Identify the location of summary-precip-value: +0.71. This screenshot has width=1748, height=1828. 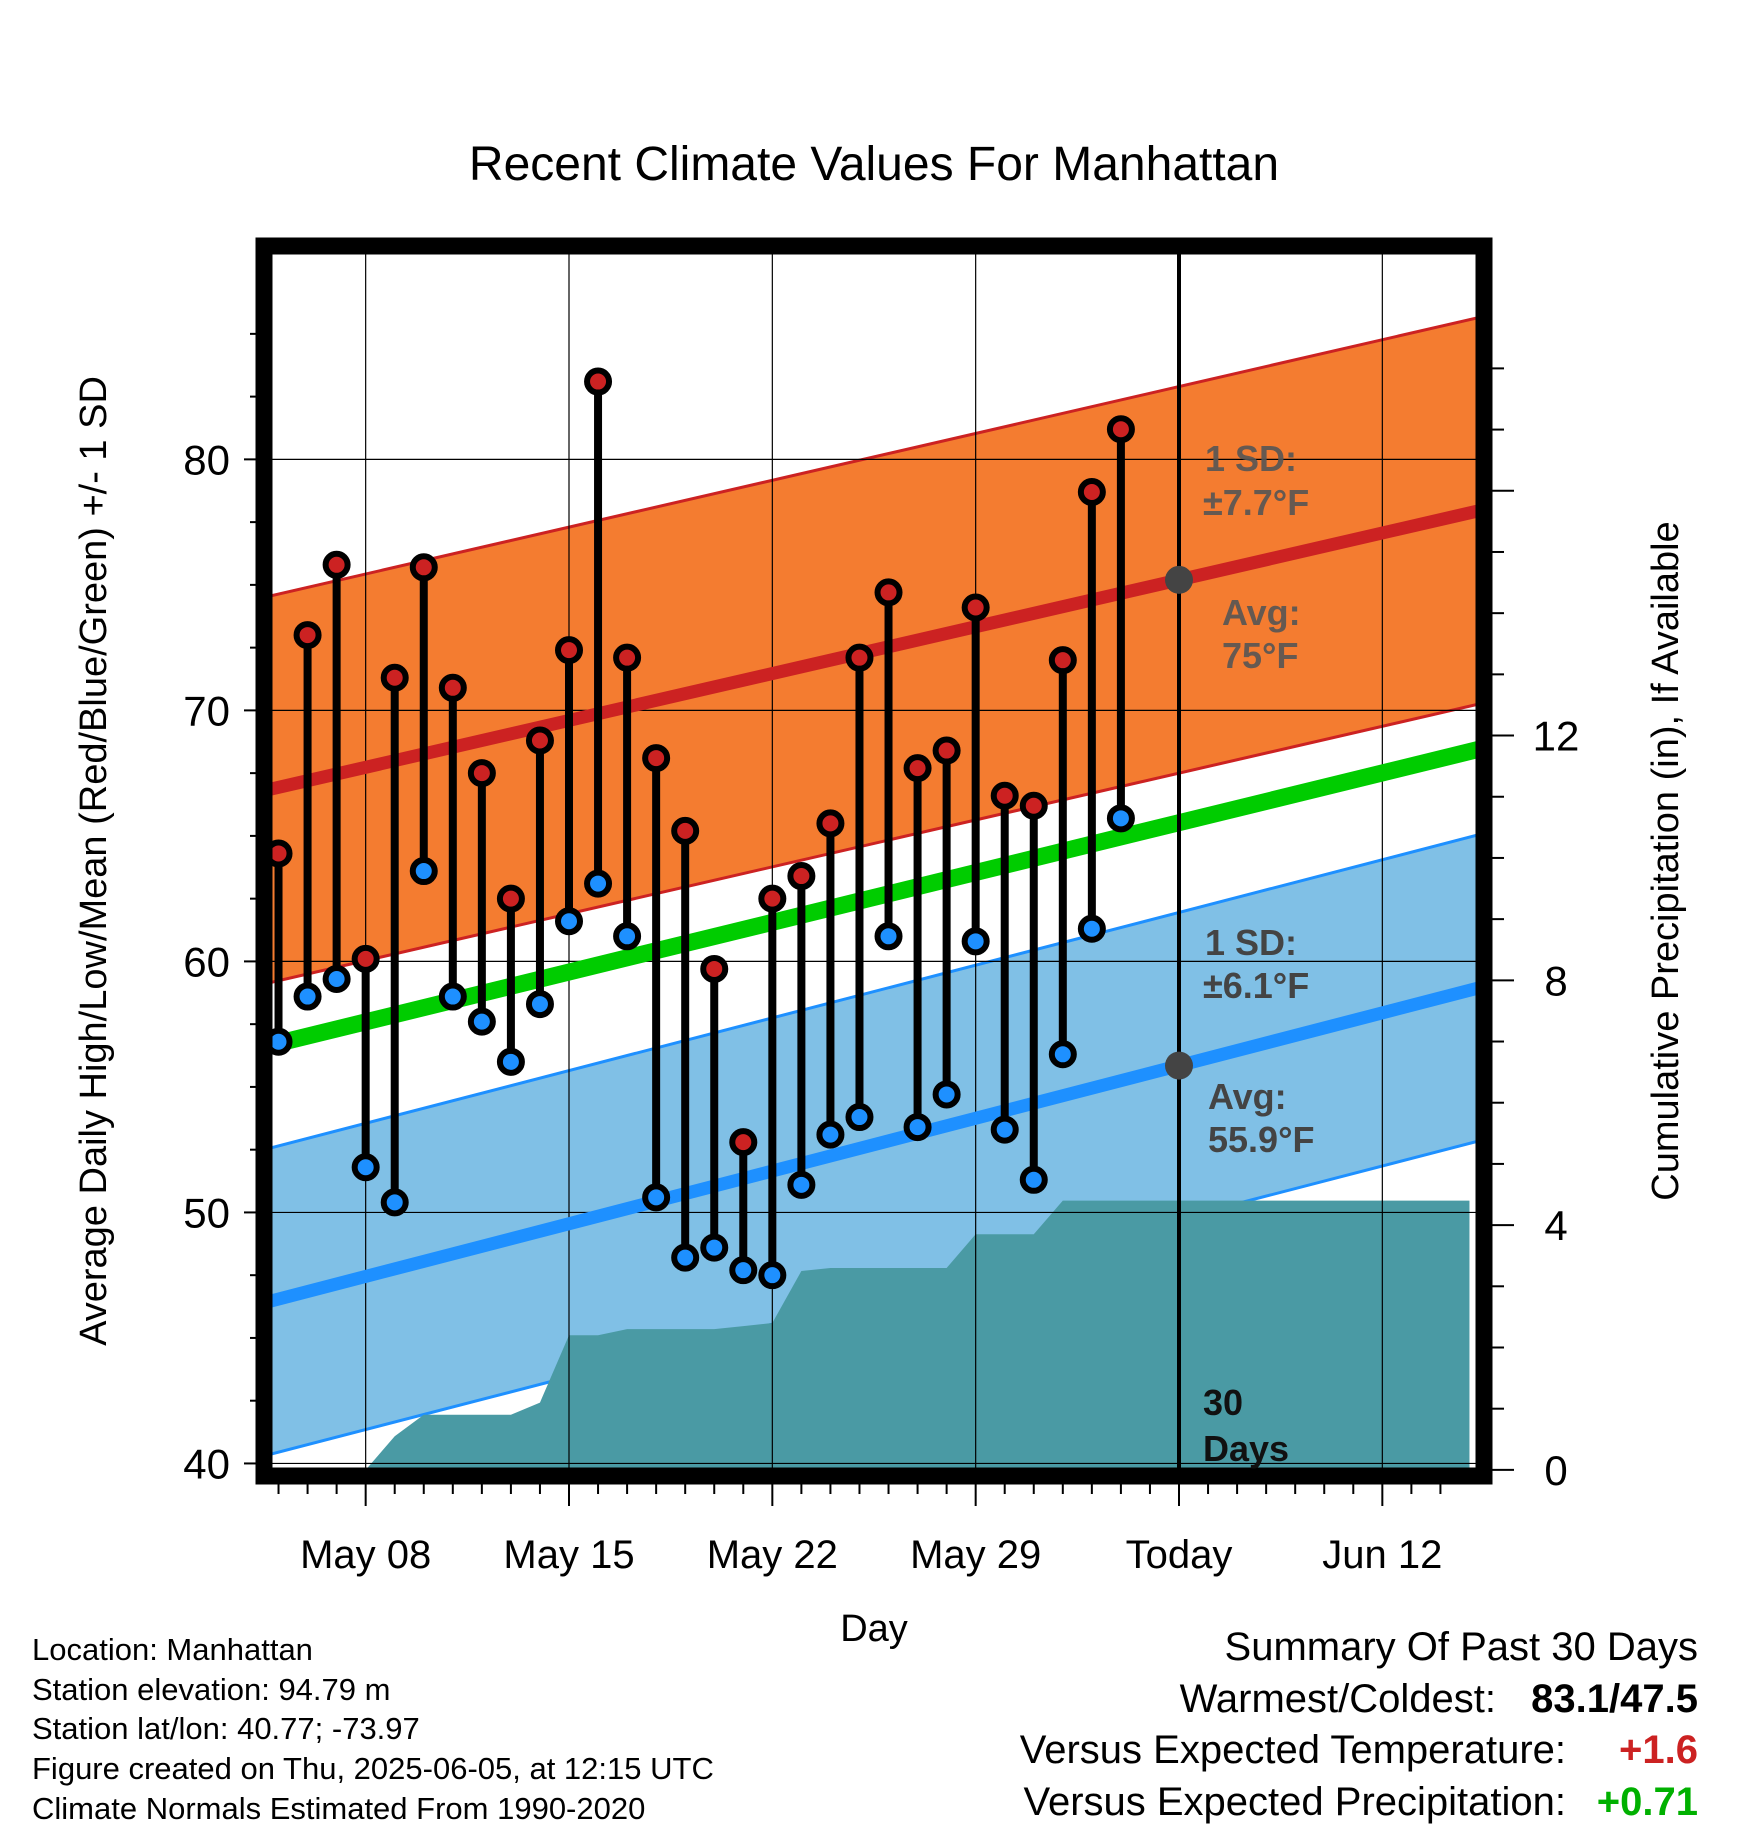
(1647, 1802).